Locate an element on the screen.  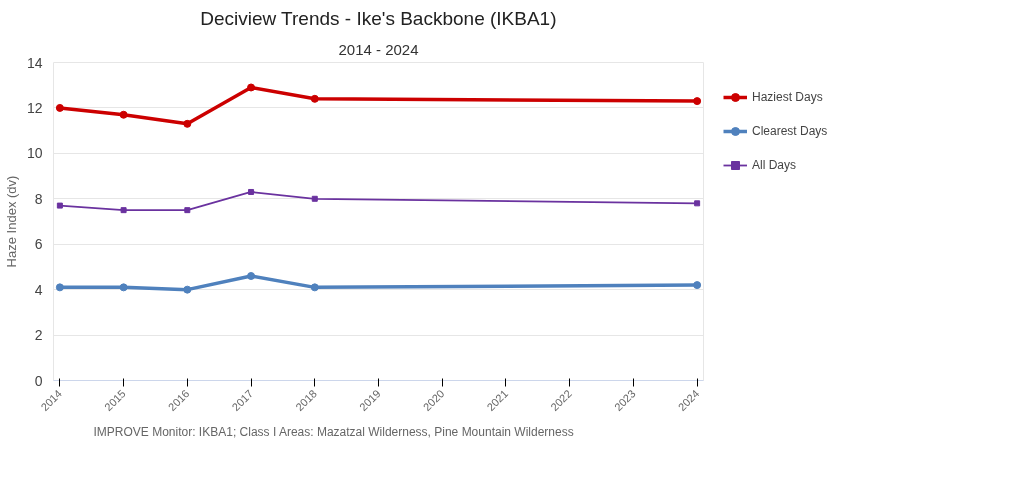
legend-label: Clearest Days is located at coordinates (790, 131).